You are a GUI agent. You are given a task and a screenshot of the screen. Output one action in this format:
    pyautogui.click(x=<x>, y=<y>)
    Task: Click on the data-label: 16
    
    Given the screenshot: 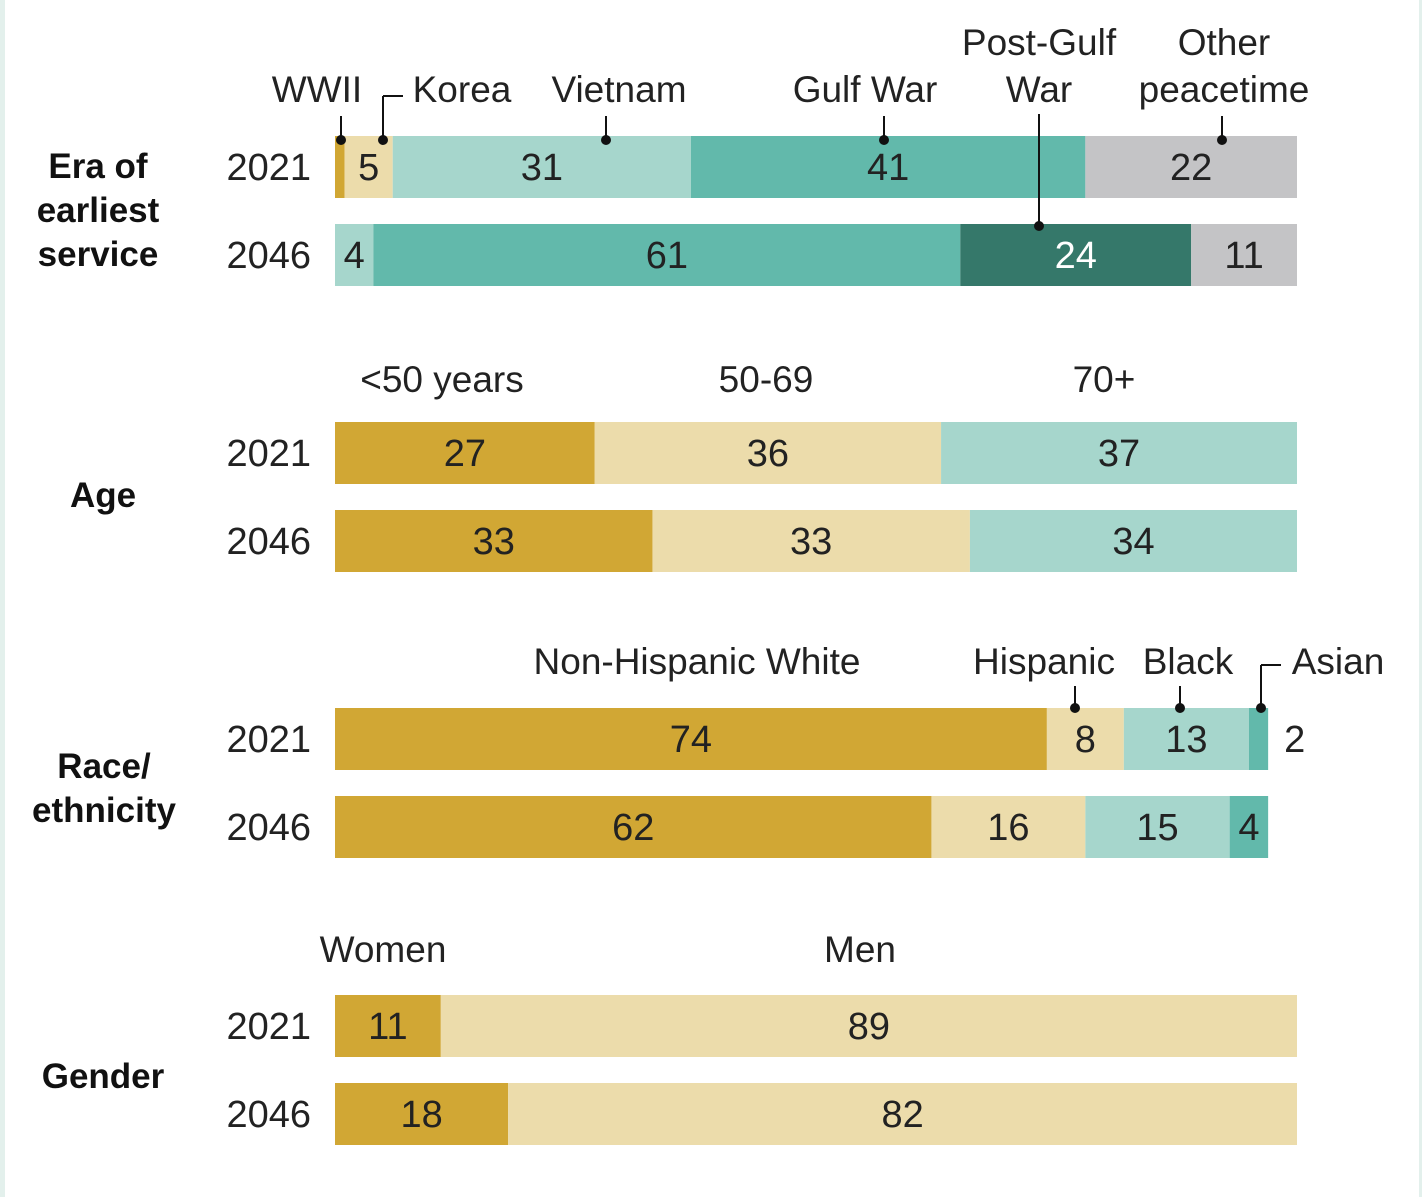 What is the action you would take?
    pyautogui.click(x=1008, y=828)
    